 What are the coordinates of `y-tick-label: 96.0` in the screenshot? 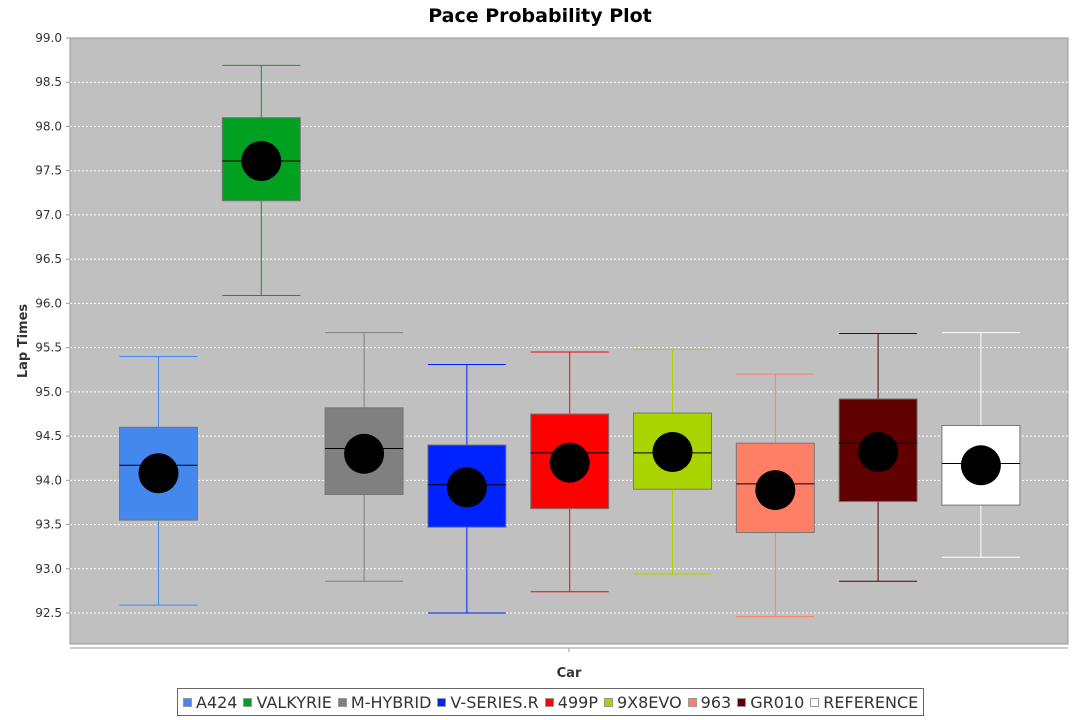 It's located at (48, 303).